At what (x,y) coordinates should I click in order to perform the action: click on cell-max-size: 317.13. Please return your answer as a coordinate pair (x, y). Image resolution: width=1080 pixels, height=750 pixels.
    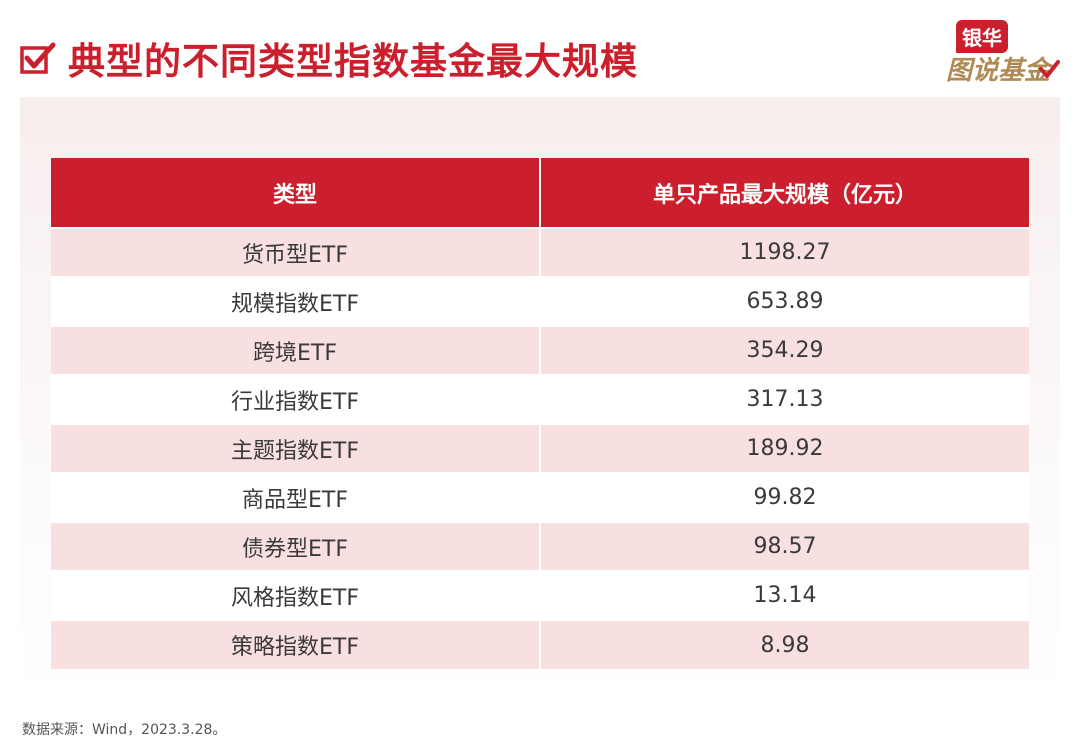
    Looking at the image, I should click on (784, 399).